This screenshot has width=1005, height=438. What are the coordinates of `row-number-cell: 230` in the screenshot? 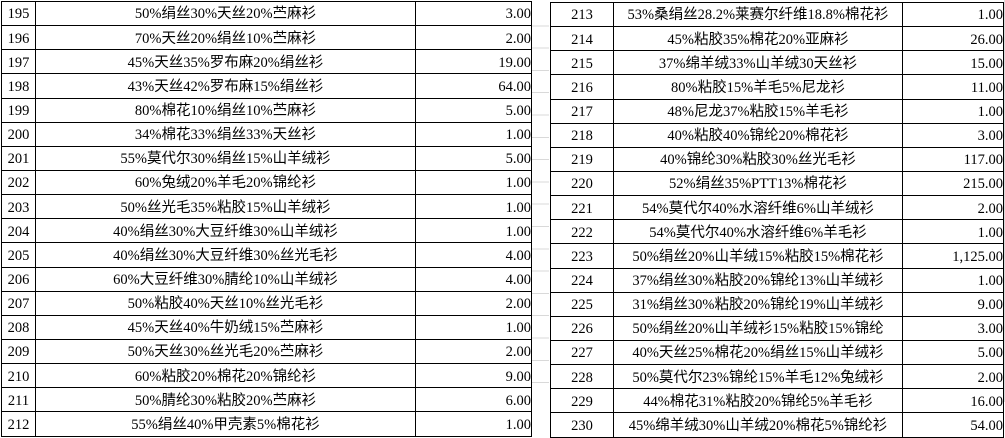 It's located at (582, 425).